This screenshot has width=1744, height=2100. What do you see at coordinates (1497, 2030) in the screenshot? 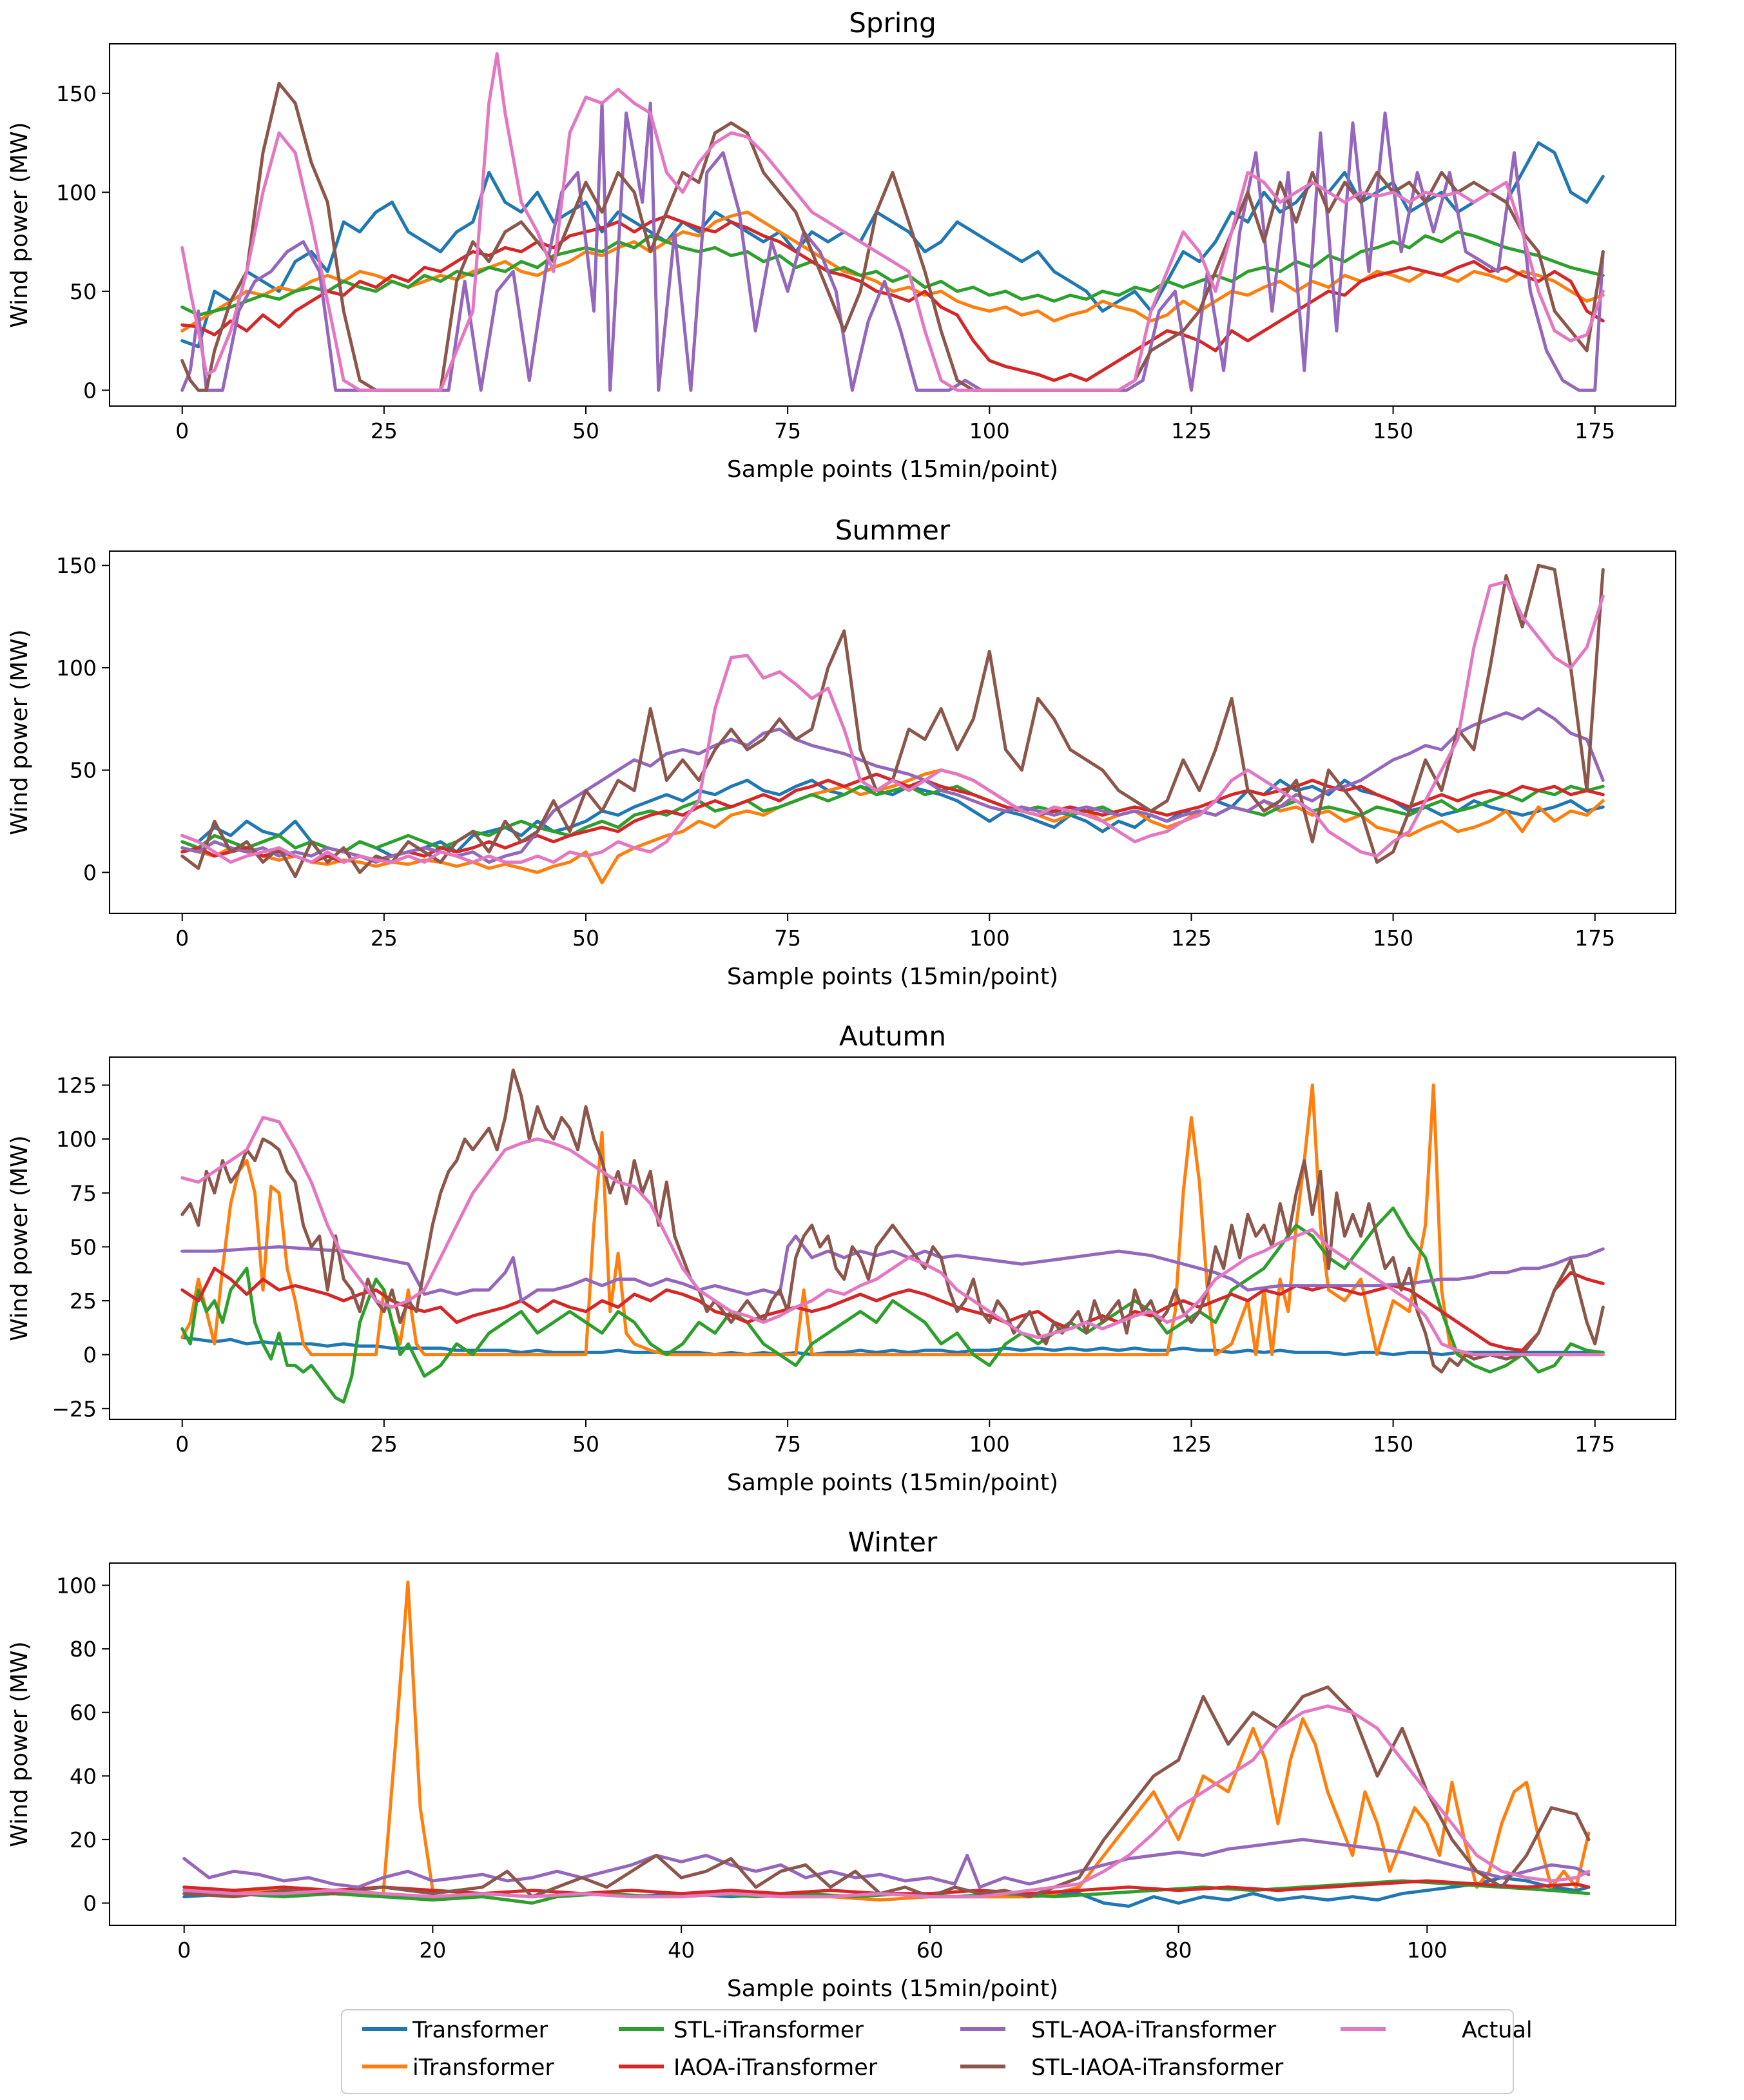
I see `legend-label: Actual` at bounding box center [1497, 2030].